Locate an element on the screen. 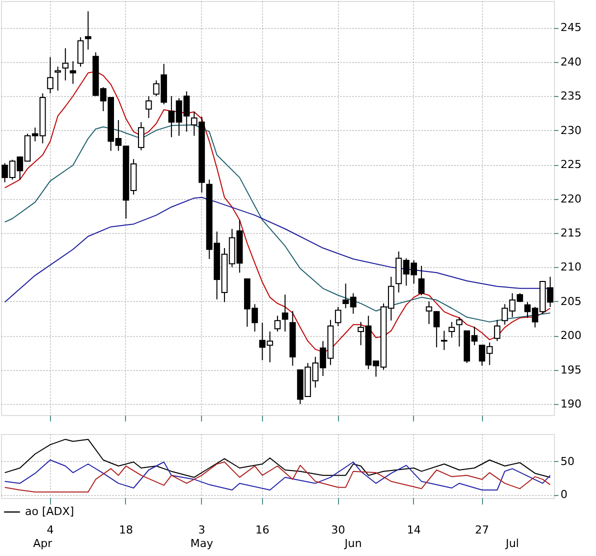  y-tick-label: 230 is located at coordinates (571, 130).